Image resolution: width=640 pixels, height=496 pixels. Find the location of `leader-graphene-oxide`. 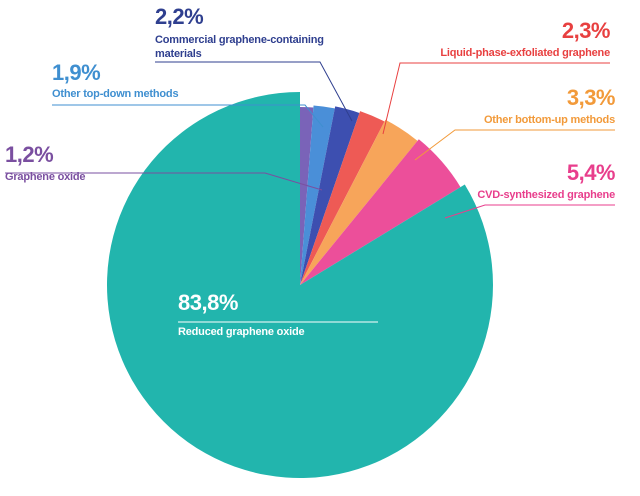

leader-graphene-oxide is located at coordinates (164, 181).